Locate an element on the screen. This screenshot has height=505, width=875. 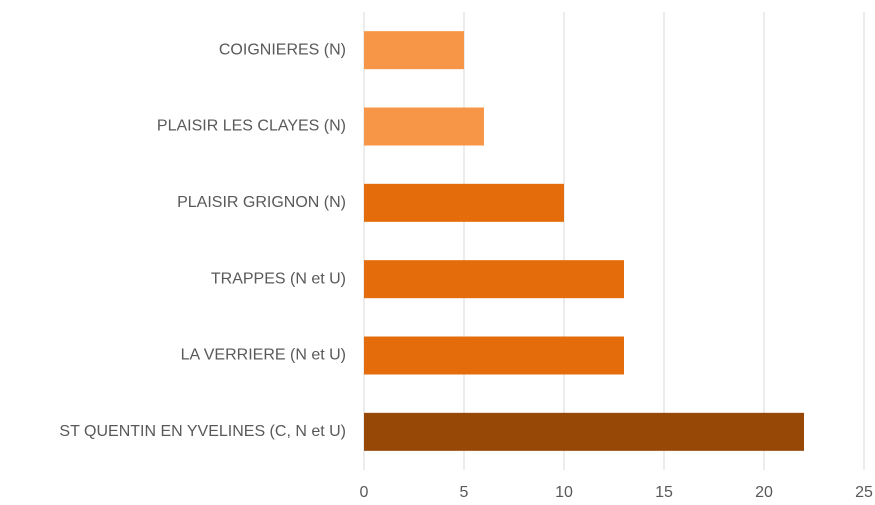
x-tick-label: 10 is located at coordinates (564, 492).